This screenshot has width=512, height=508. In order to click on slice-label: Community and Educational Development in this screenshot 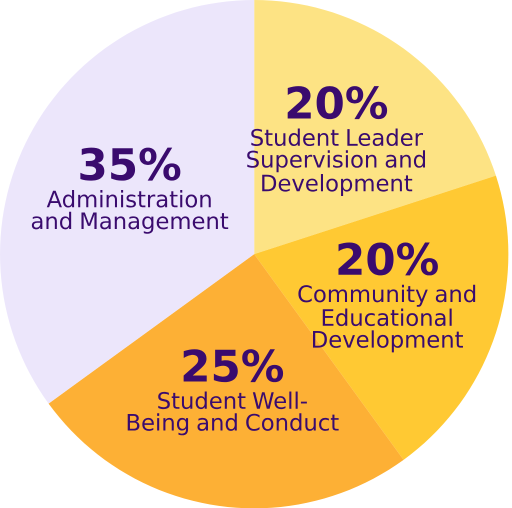, I will do `click(387, 318)`.